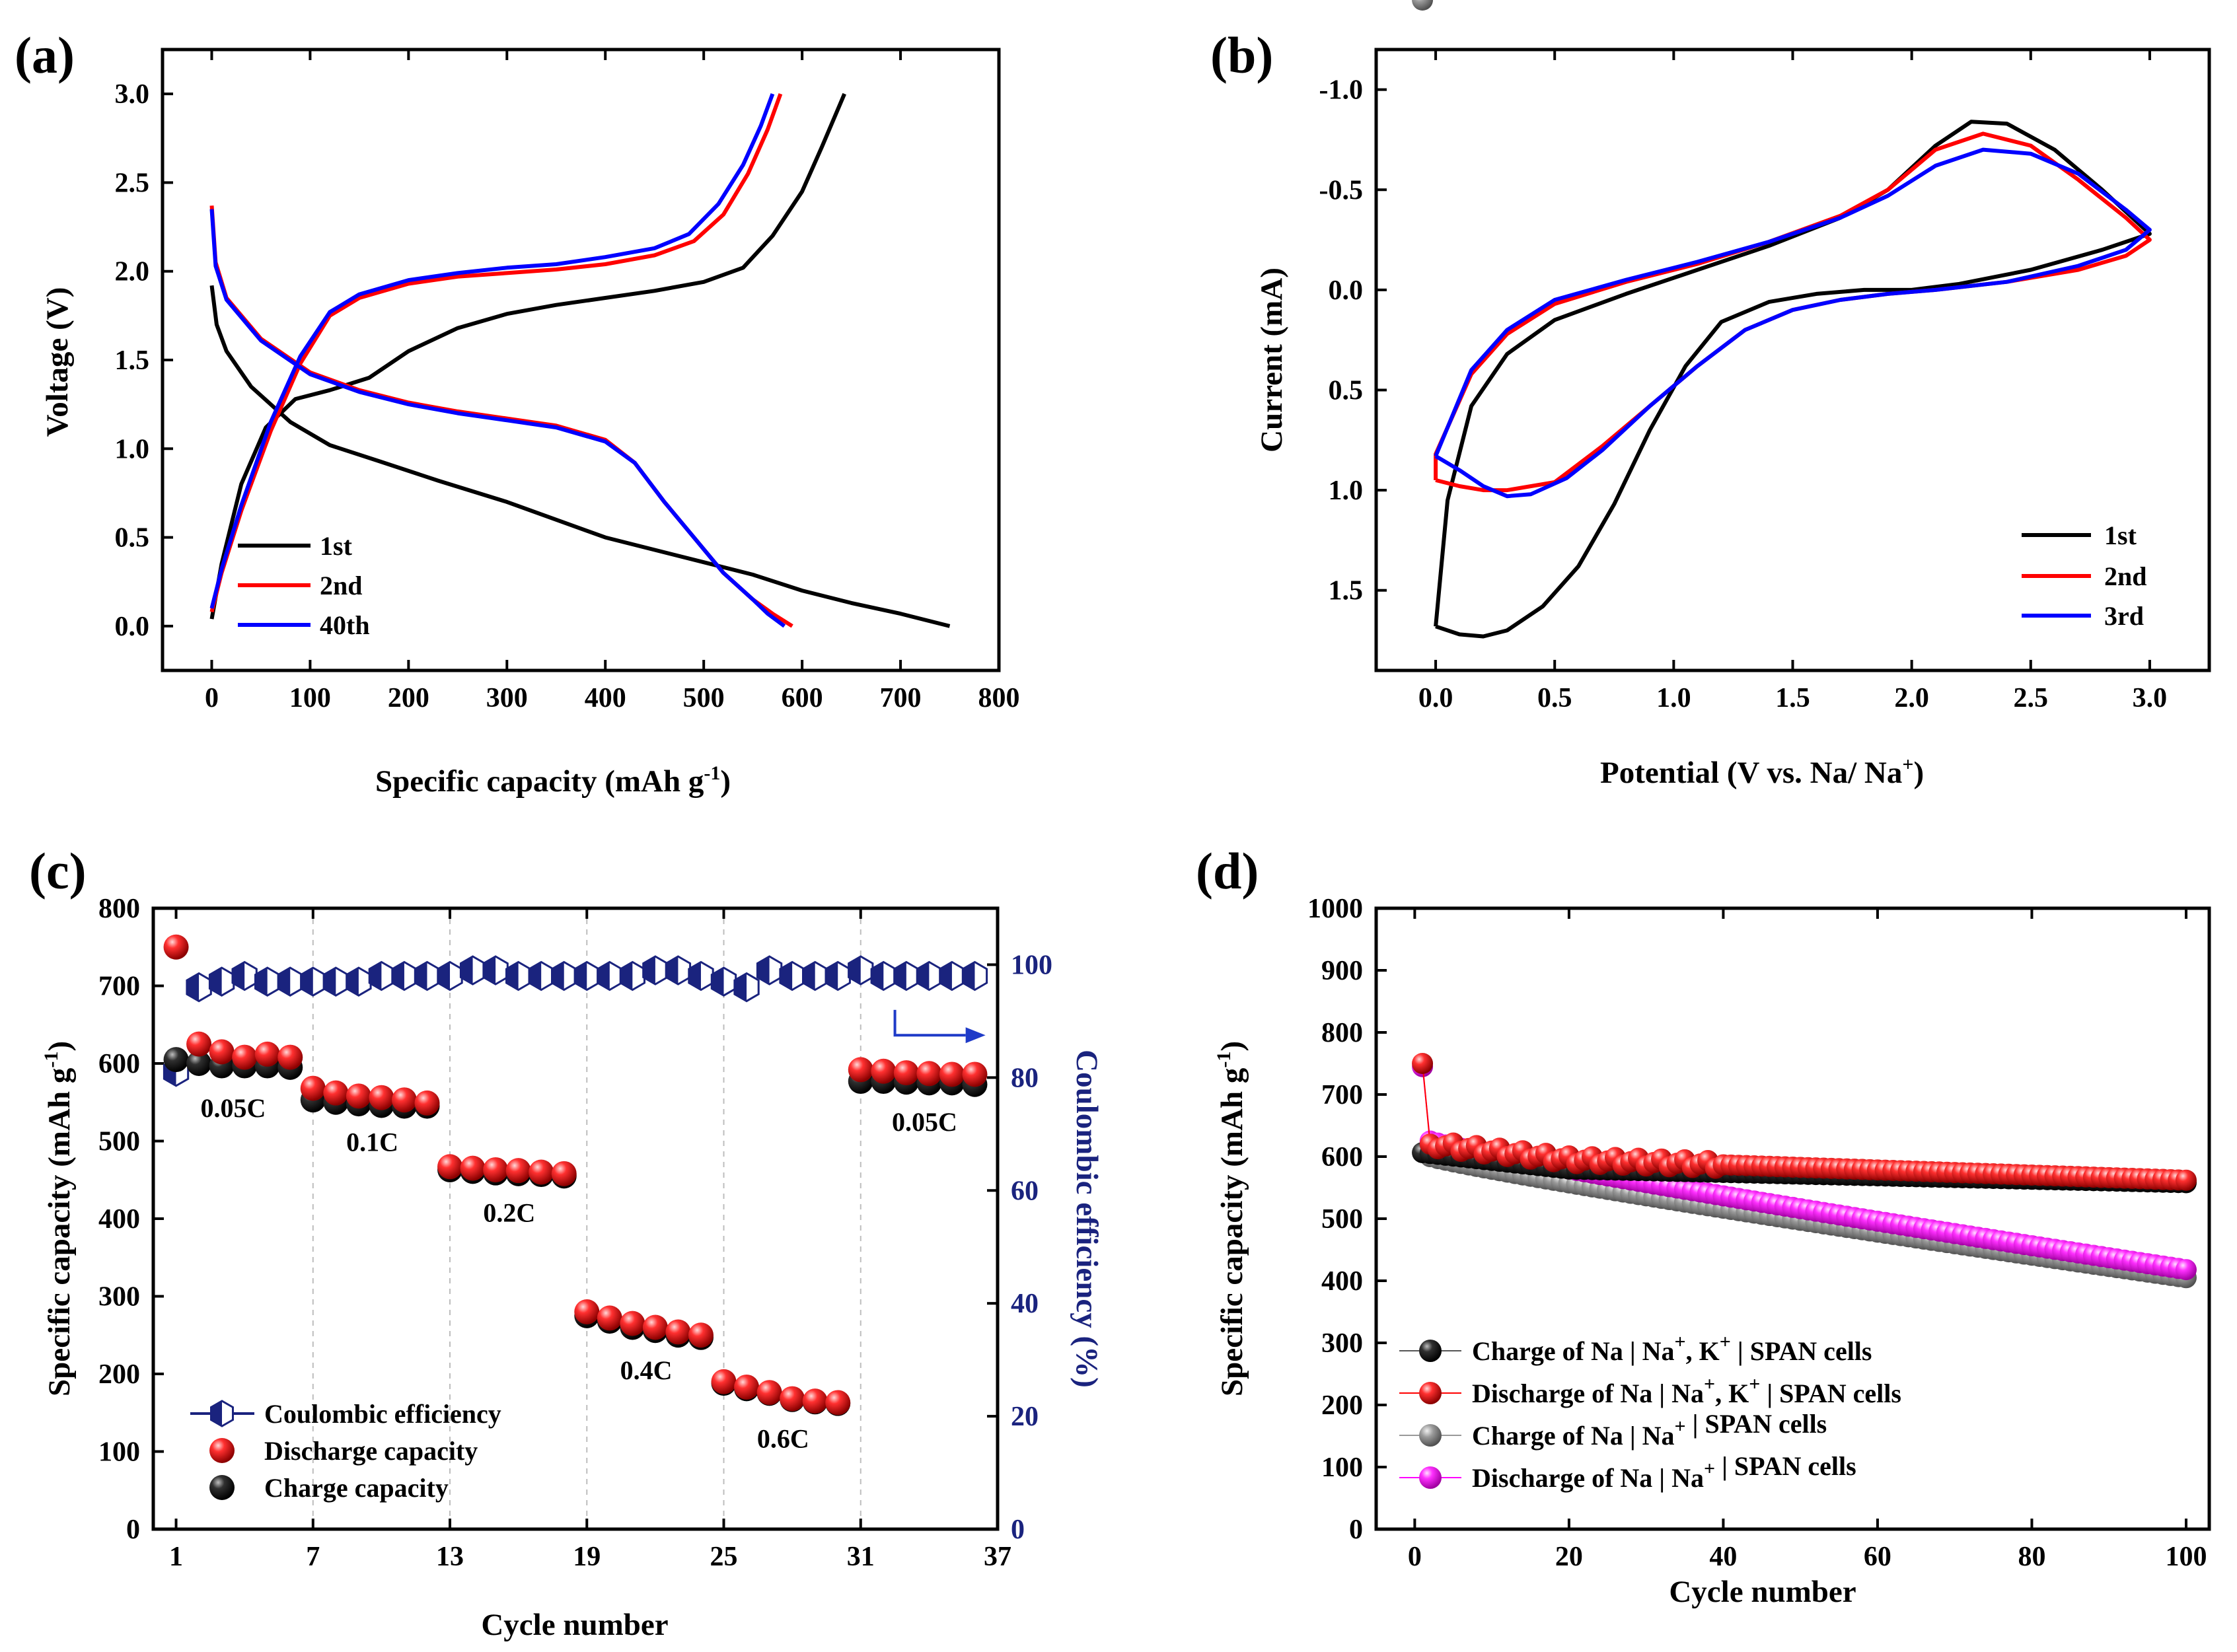 The height and width of the screenshot is (1652, 2237). What do you see at coordinates (646, 1370) in the screenshot?
I see `rate-label: 0.4C` at bounding box center [646, 1370].